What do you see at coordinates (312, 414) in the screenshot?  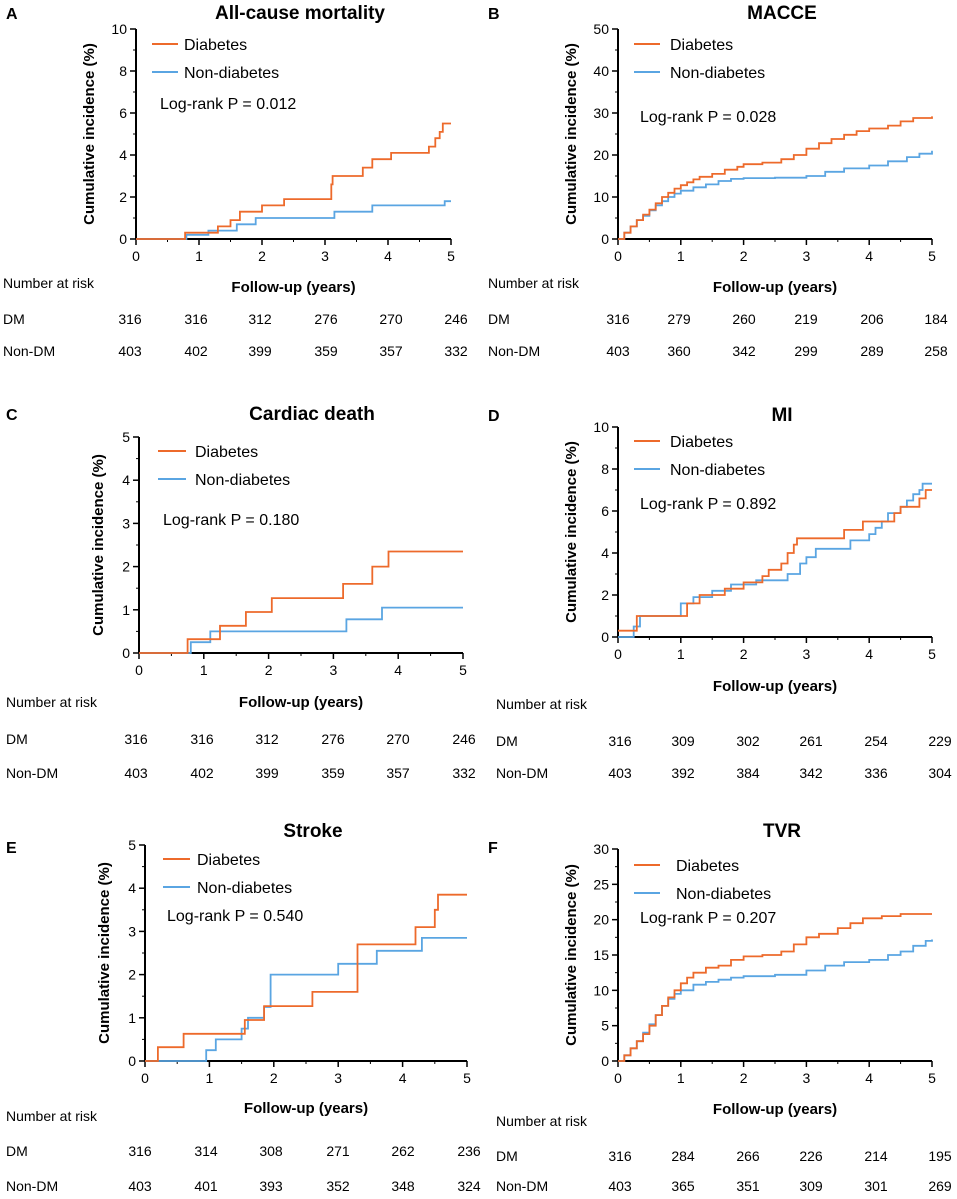 I see `chart-title: Cardiac death` at bounding box center [312, 414].